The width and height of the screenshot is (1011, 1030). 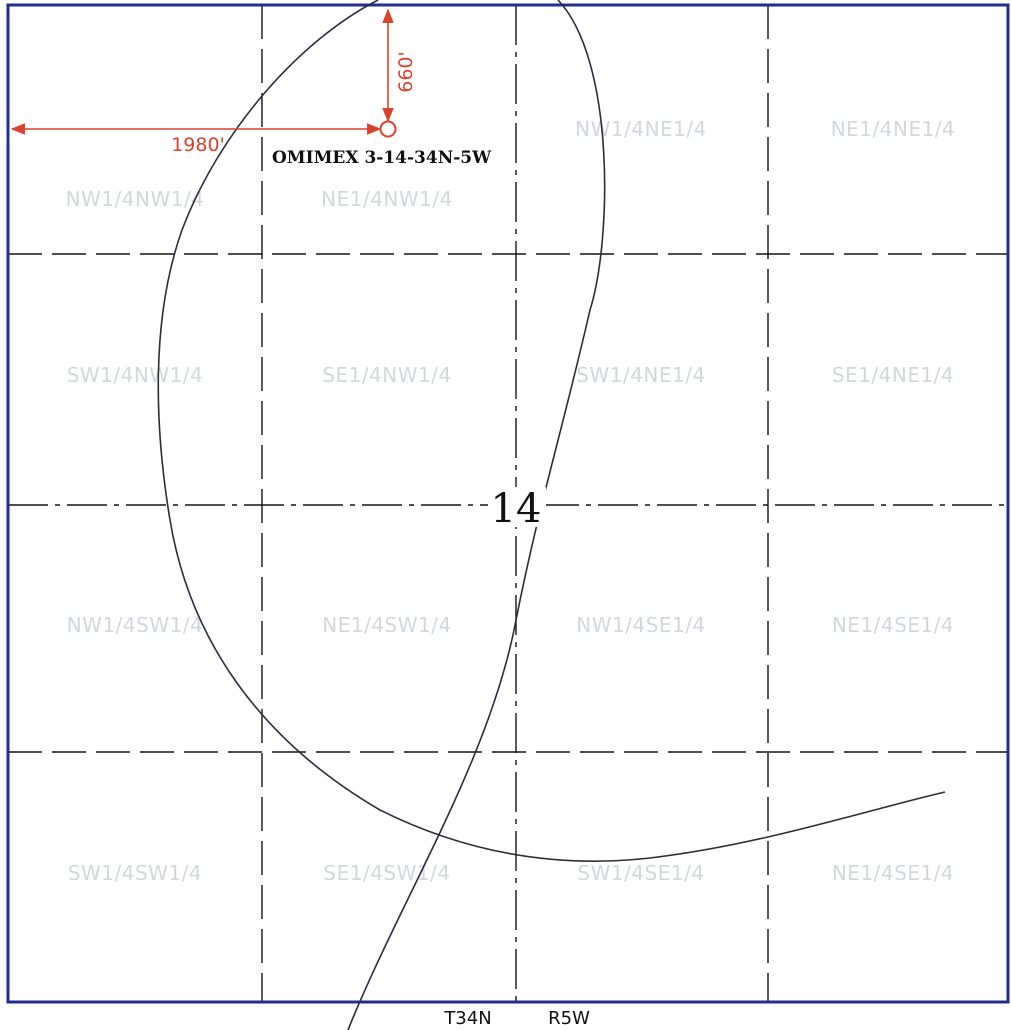 What do you see at coordinates (388, 129) in the screenshot?
I see `well-location-marker` at bounding box center [388, 129].